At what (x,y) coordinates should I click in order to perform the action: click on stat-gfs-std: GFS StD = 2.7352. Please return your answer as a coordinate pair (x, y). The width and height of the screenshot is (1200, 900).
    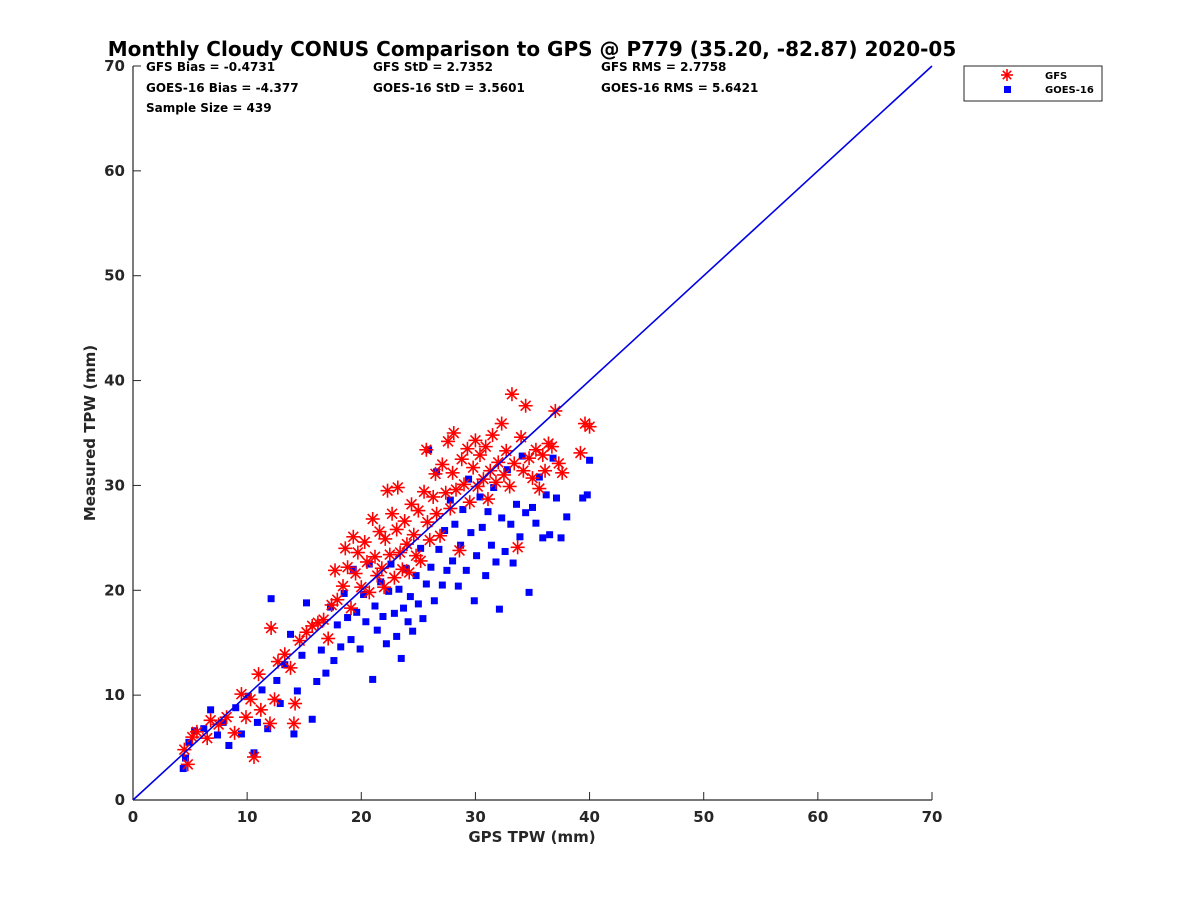
    Looking at the image, I should click on (433, 67).